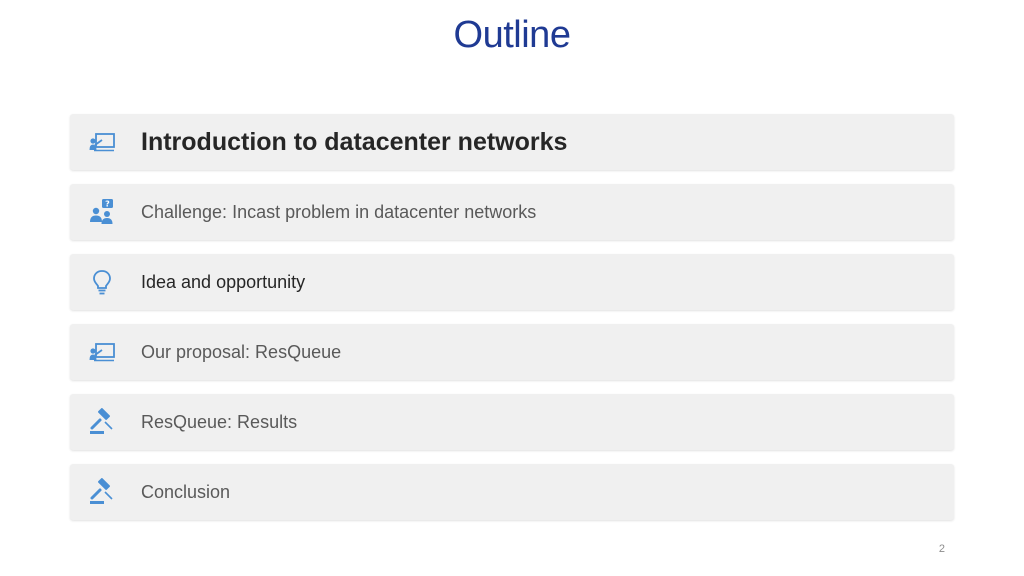 Image resolution: width=1024 pixels, height=576 pixels. Describe the element at coordinates (512, 492) in the screenshot. I see `outline-item-conclusion: Conclusion` at that location.